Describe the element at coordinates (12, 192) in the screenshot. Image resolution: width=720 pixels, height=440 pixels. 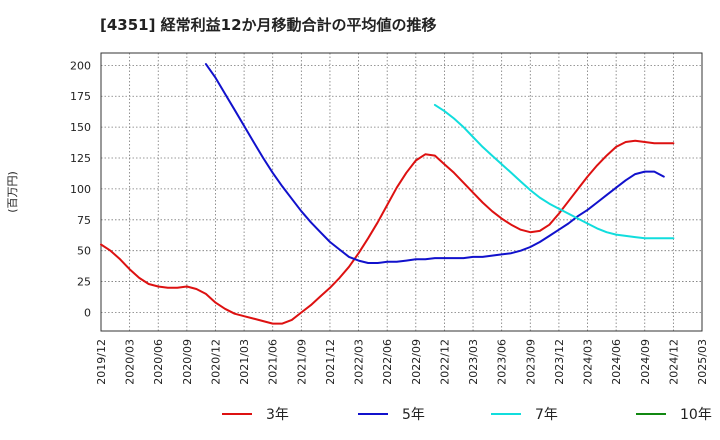
I see `y-axis-label: (百万円)` at that location.